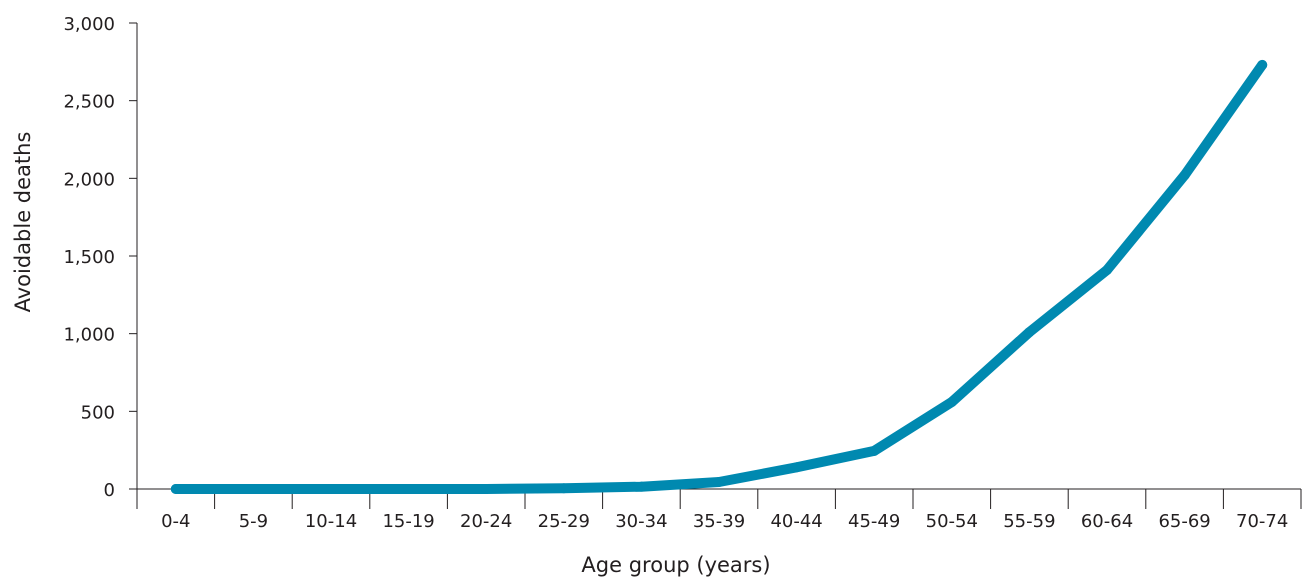 This screenshot has width=1302, height=581. Describe the element at coordinates (89, 335) in the screenshot. I see `y-tick-label: 1,000` at that location.